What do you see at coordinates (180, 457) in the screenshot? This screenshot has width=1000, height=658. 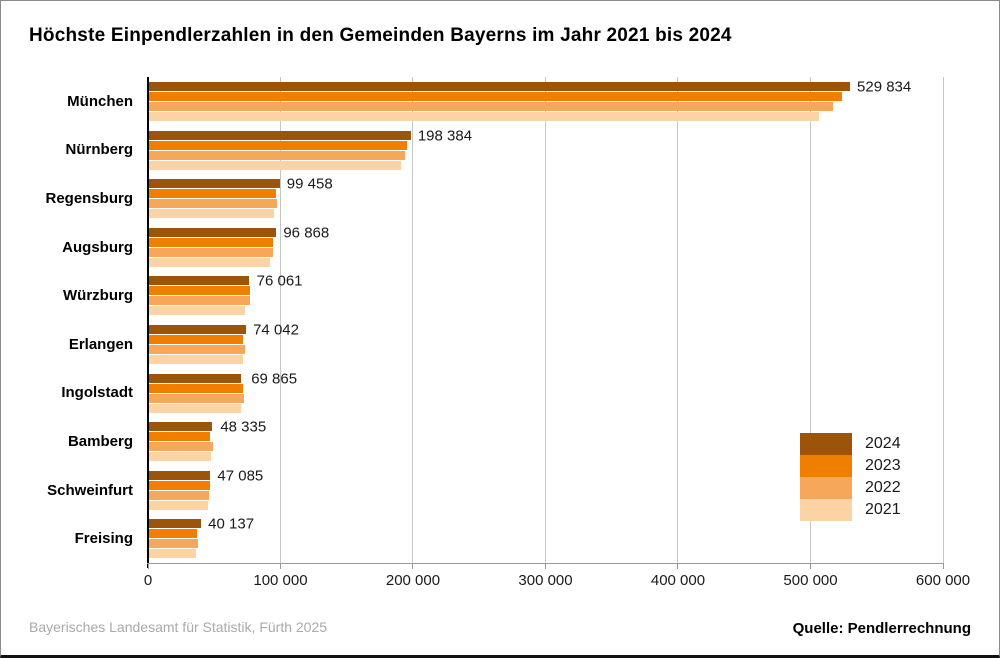 I see `bar-Bamberg-2021` at bounding box center [180, 457].